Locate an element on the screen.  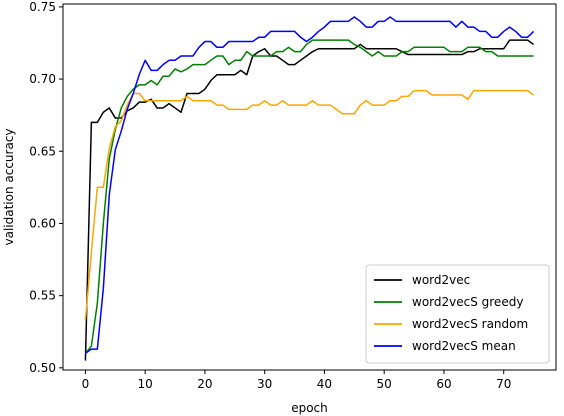
y-axis: 0.50 0.55 0.60 0.65 0.70 0.75 is located at coordinates (46, 187).